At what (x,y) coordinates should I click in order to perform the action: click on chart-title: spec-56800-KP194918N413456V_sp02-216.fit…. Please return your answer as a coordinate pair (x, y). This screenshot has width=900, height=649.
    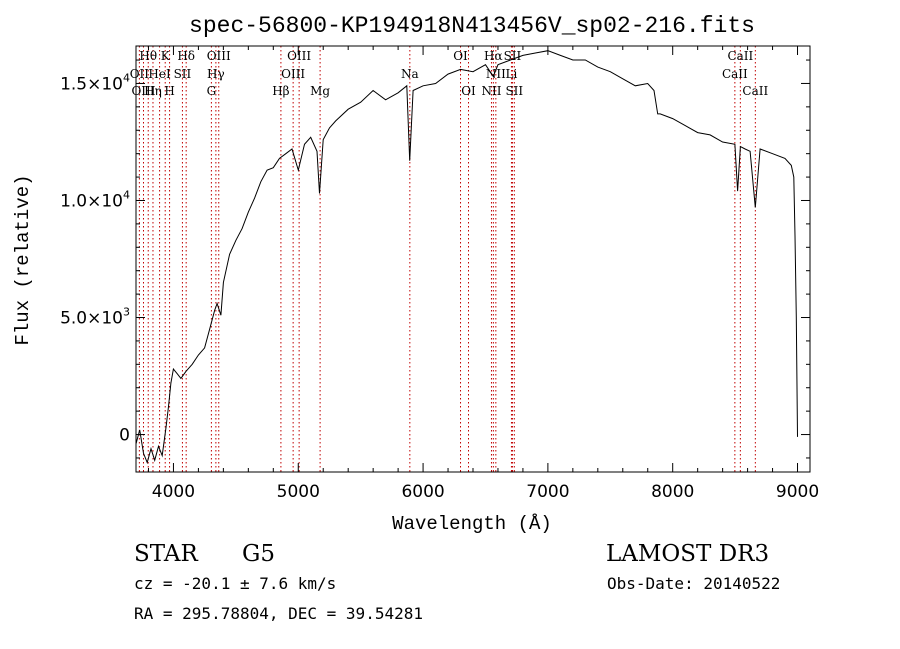
    Looking at the image, I should click on (472, 26).